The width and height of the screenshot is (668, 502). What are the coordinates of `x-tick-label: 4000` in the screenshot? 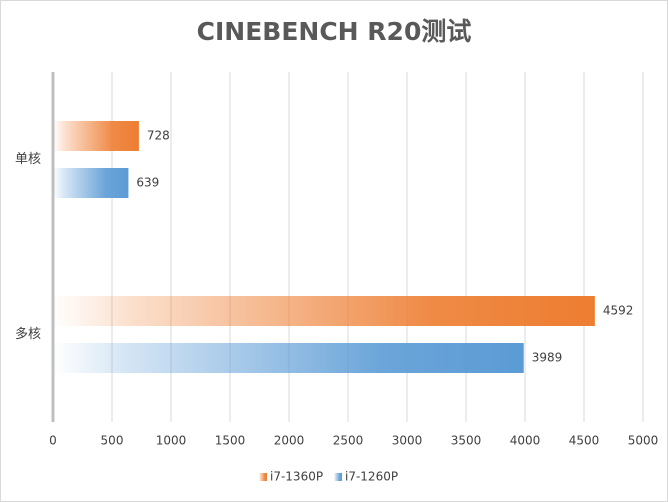 It's located at (525, 441).